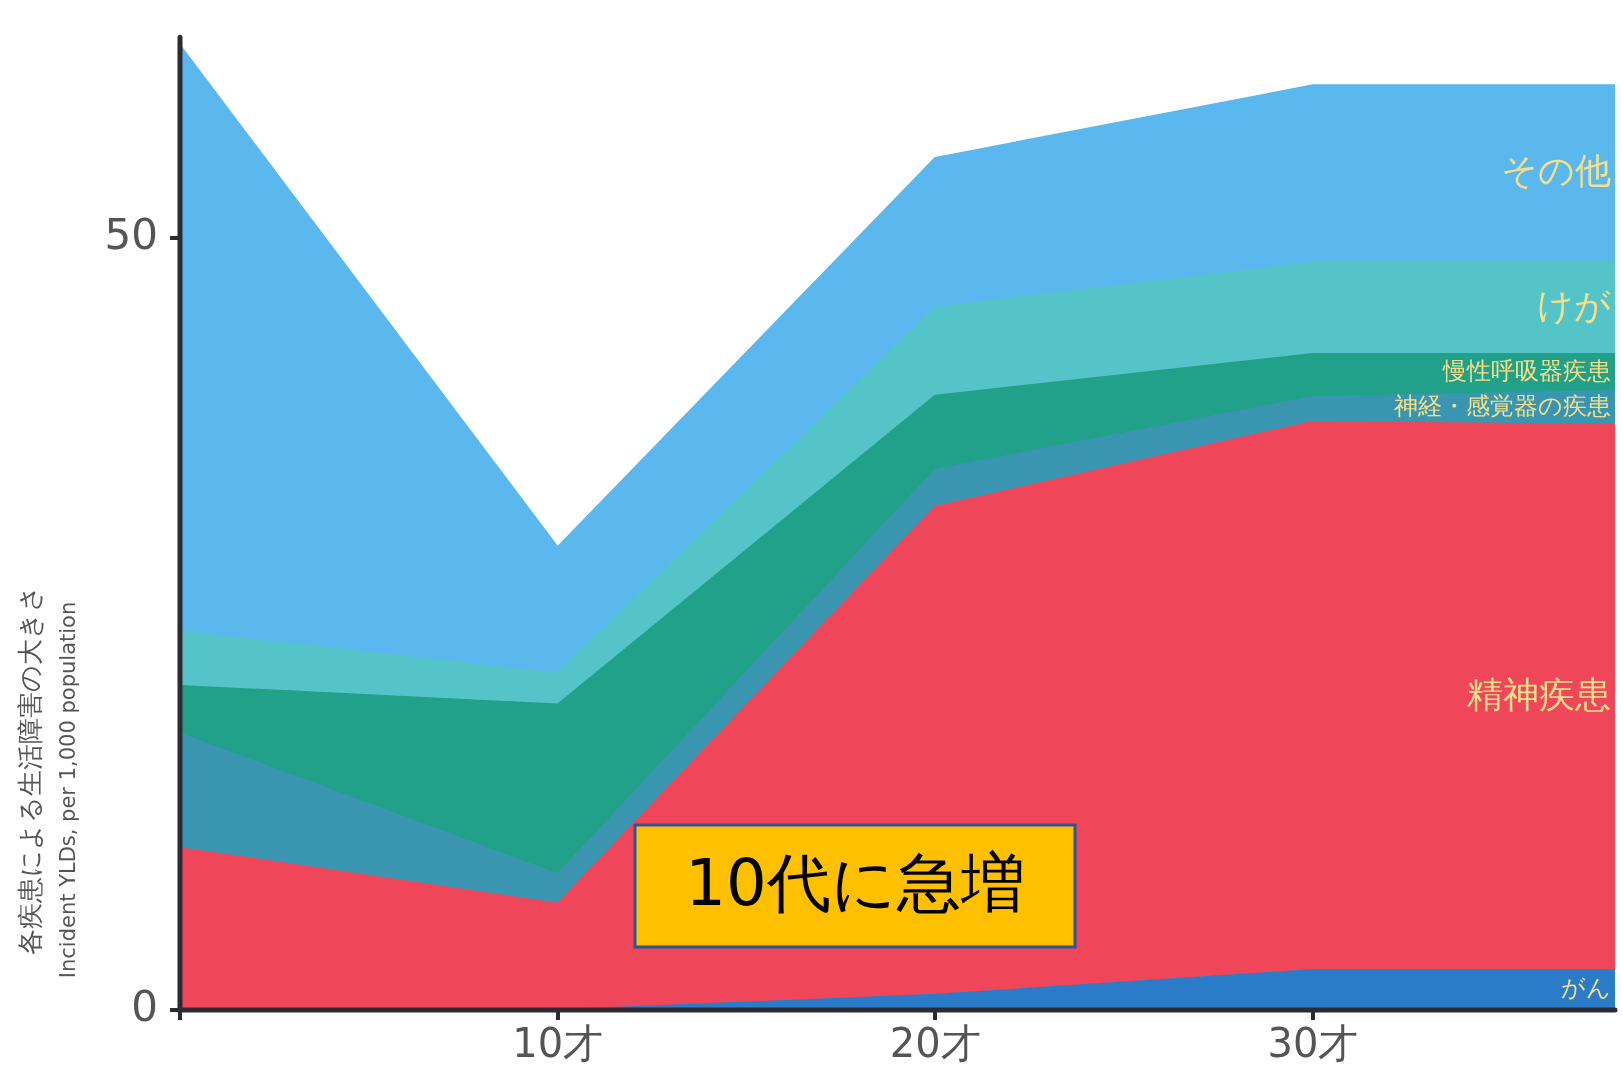 The height and width of the screenshot is (1074, 1623). Describe the element at coordinates (68, 790) in the screenshot. I see `text: Incident YLDs, per 1,000 population` at that location.